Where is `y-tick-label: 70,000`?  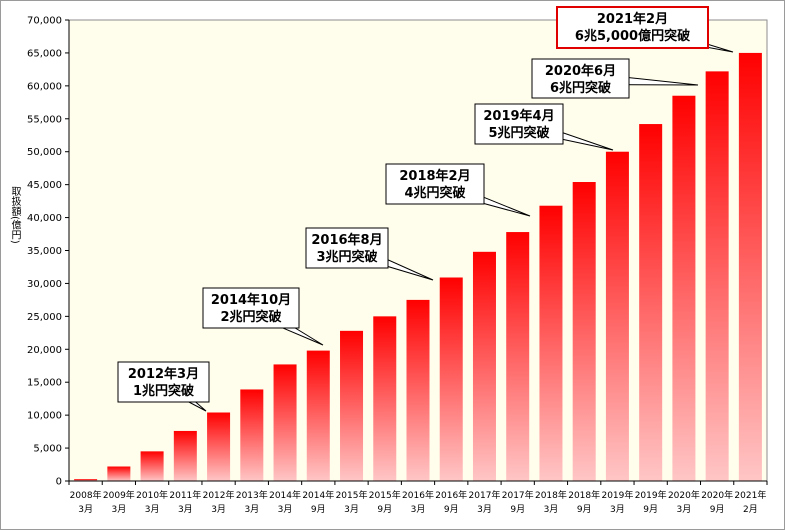
y-tick-label: 70,000 is located at coordinates (44, 21).